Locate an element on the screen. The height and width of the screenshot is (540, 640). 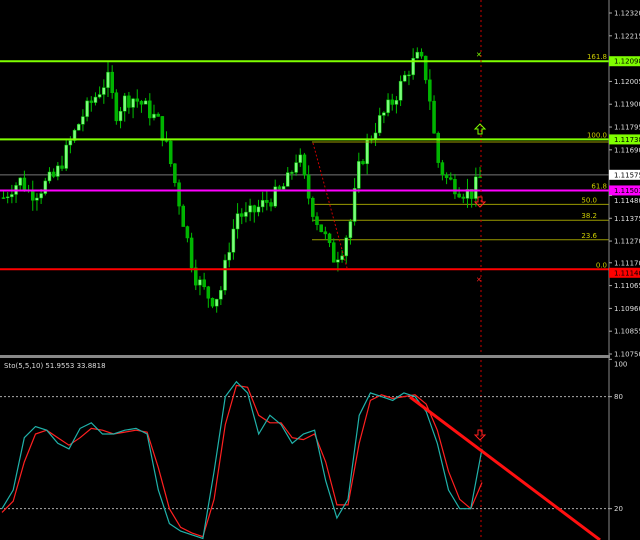
pane-separator is located at coordinates (305, 356).